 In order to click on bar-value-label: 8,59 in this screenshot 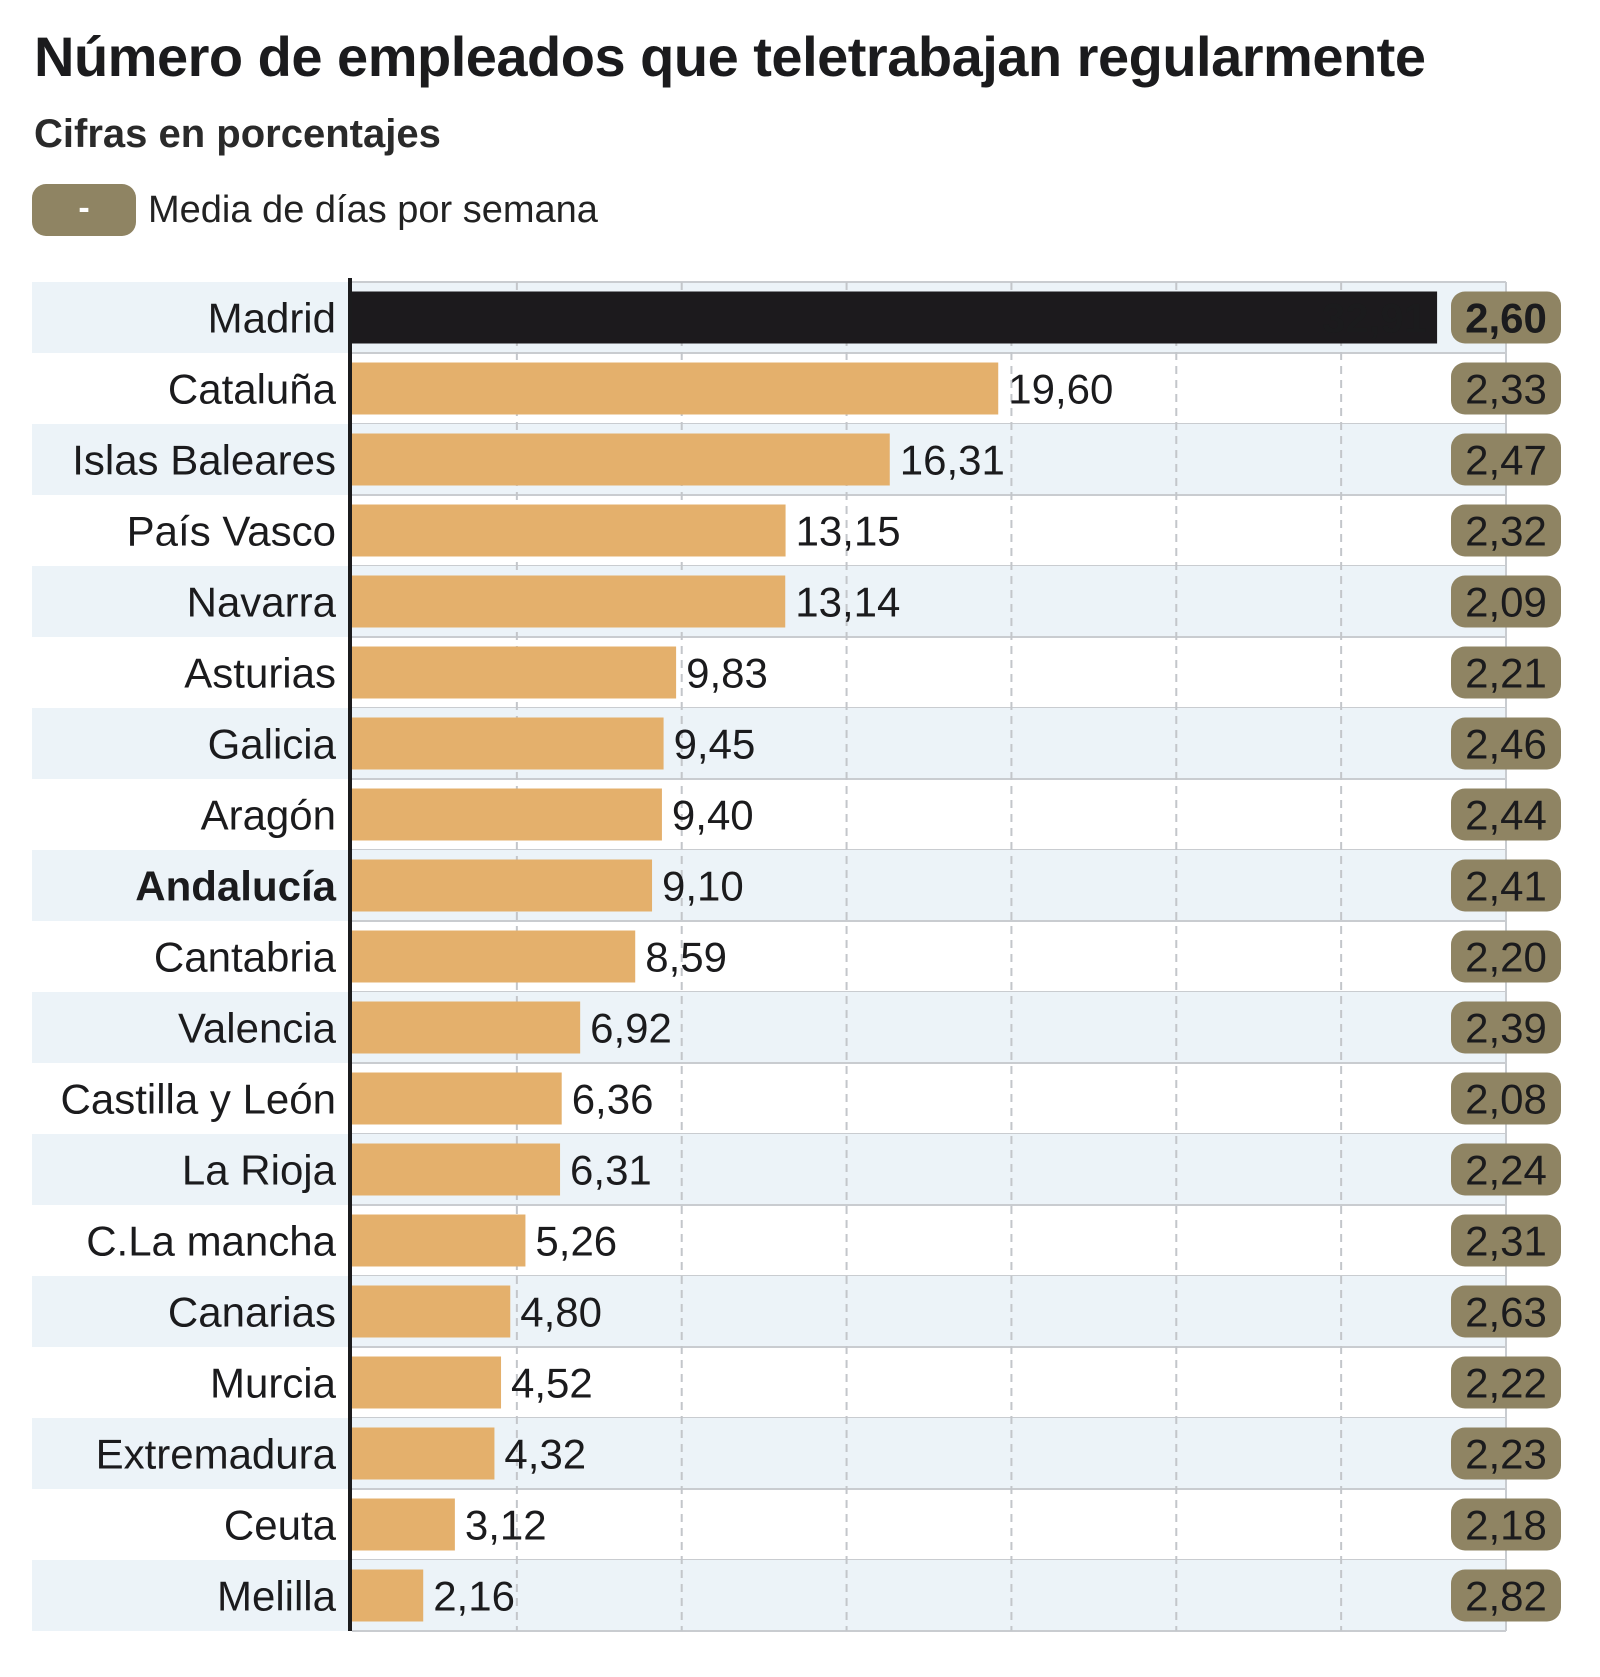, I will do `click(686, 957)`.